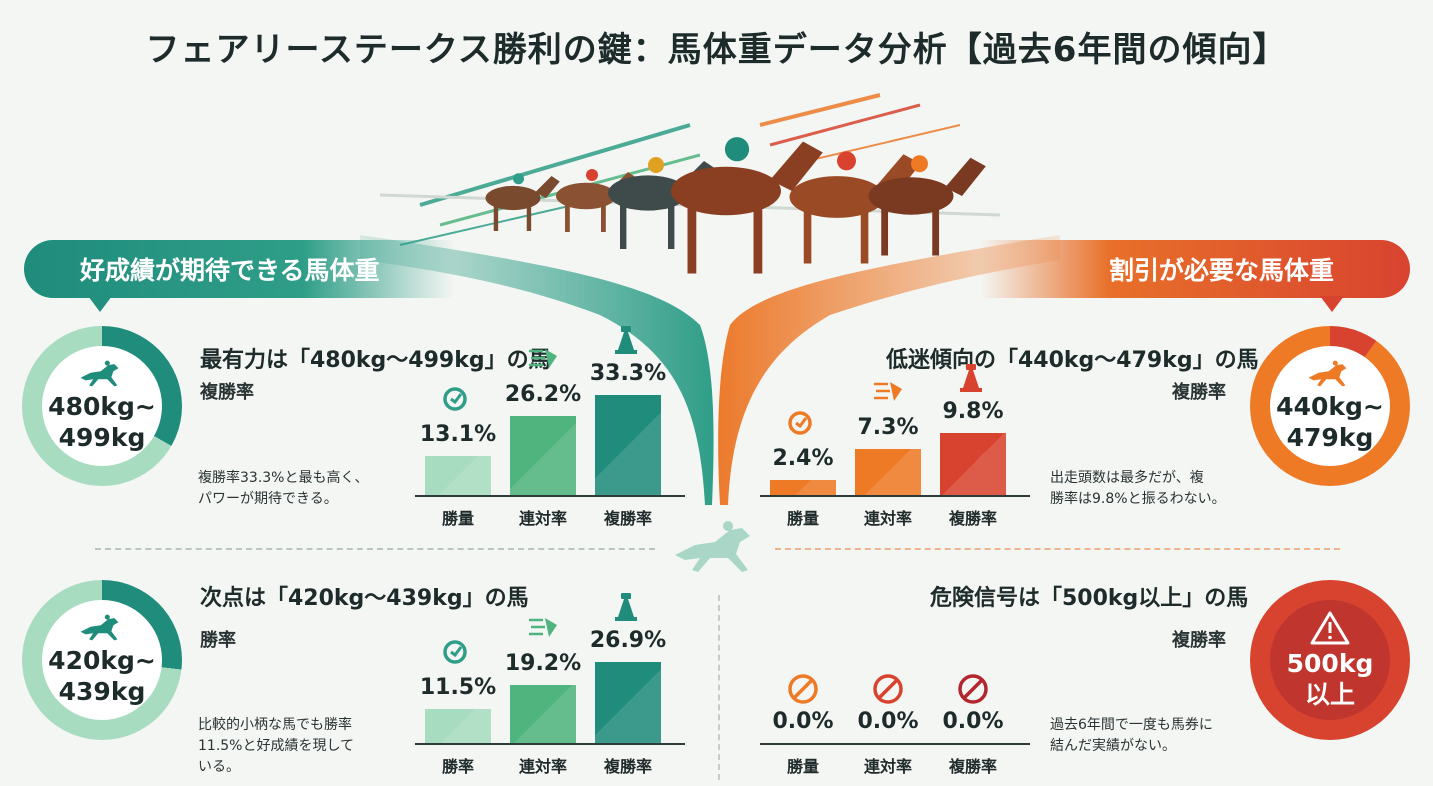 This screenshot has width=1433, height=786. Describe the element at coordinates (457, 766) in the screenshot. I see `category-label: 勝率` at that location.